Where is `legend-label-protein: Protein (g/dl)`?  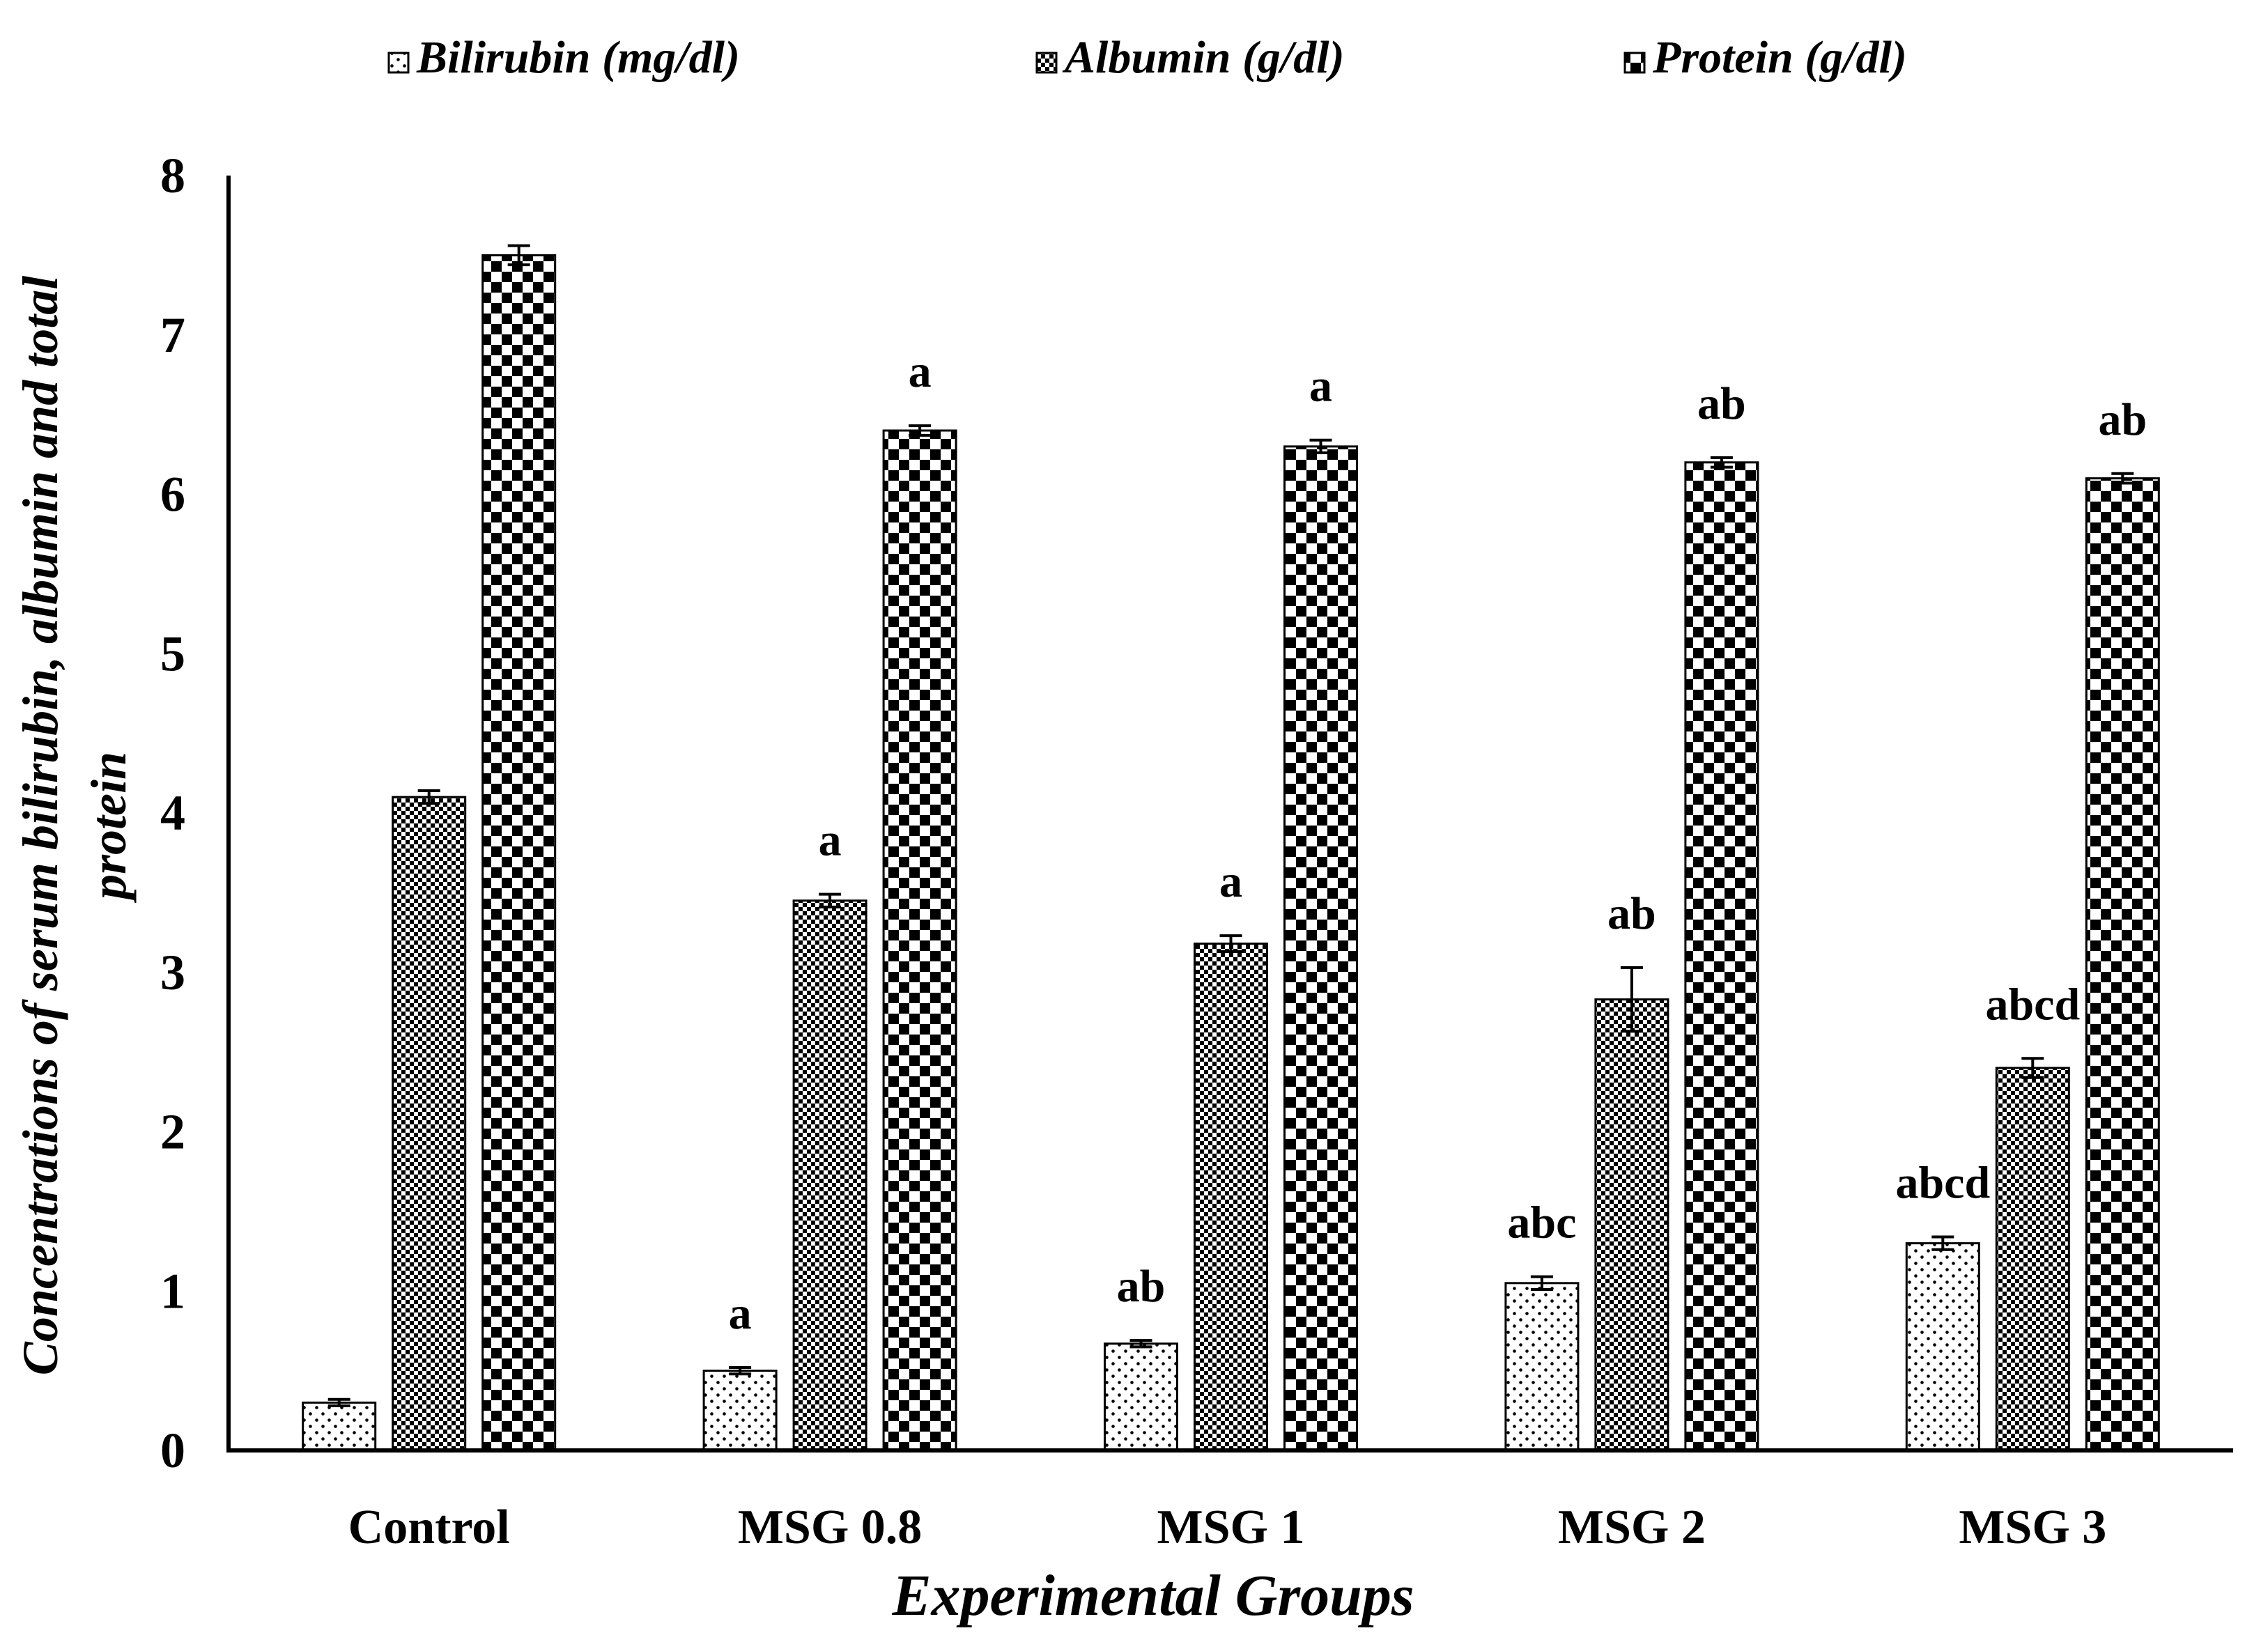 legend-label-protein: Protein (g/dl) is located at coordinates (1779, 57).